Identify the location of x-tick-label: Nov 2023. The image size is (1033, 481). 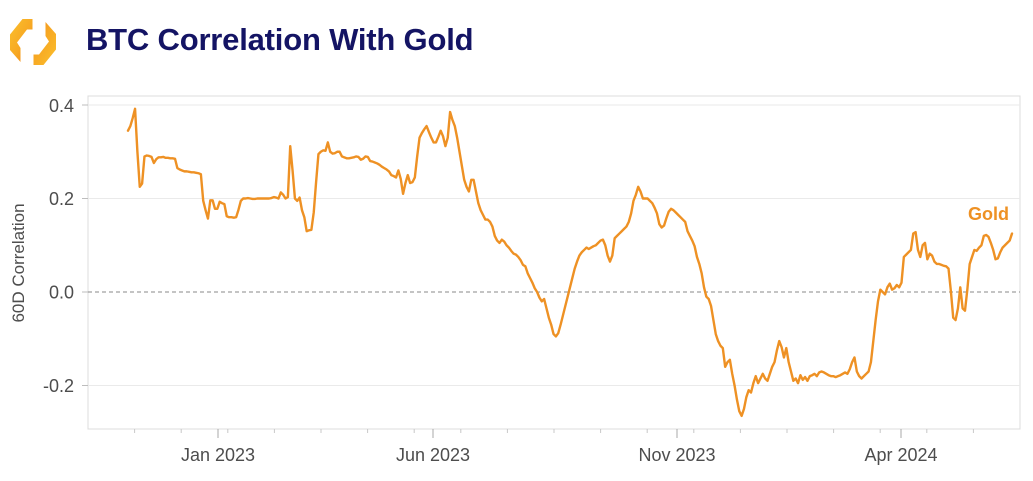
(676, 455).